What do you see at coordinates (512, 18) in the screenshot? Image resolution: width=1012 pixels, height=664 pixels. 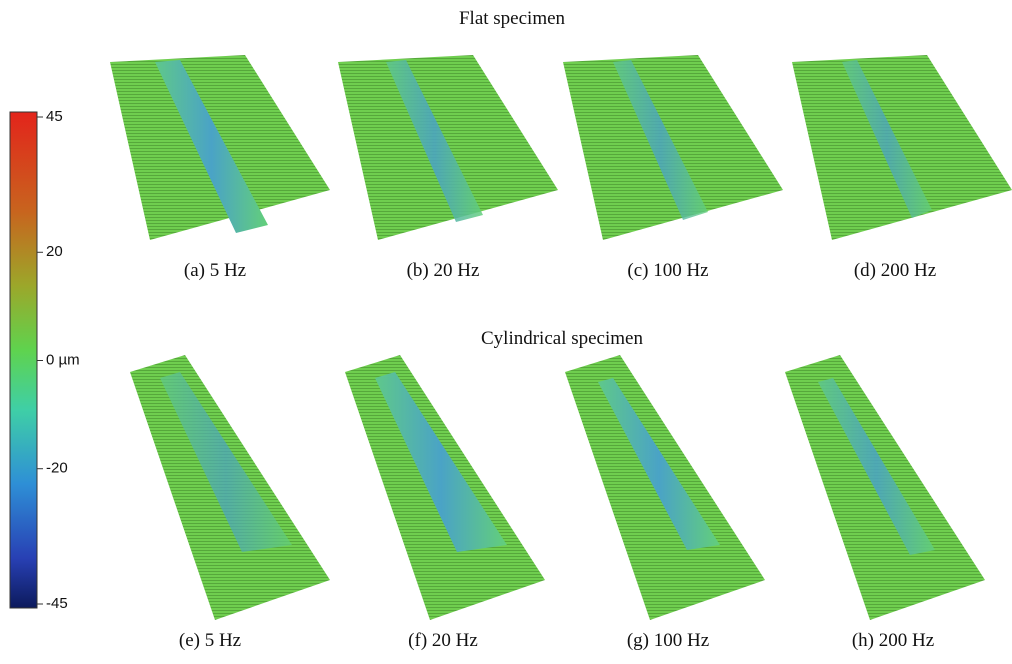 I see `row-title: Flat specimen` at bounding box center [512, 18].